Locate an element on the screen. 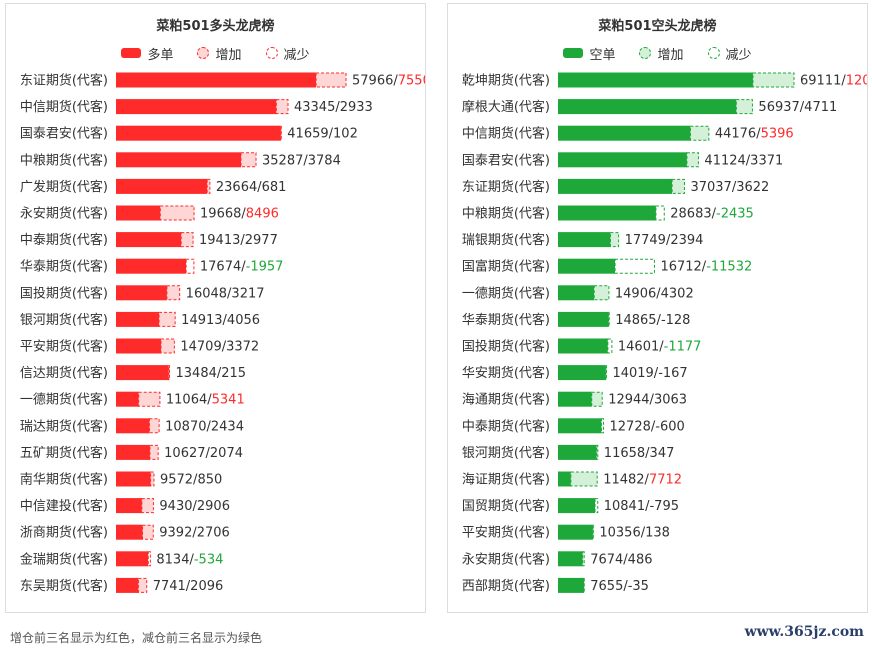 Image resolution: width=872 pixels, height=649 pixels. value-text: 37037/ is located at coordinates (713, 187).